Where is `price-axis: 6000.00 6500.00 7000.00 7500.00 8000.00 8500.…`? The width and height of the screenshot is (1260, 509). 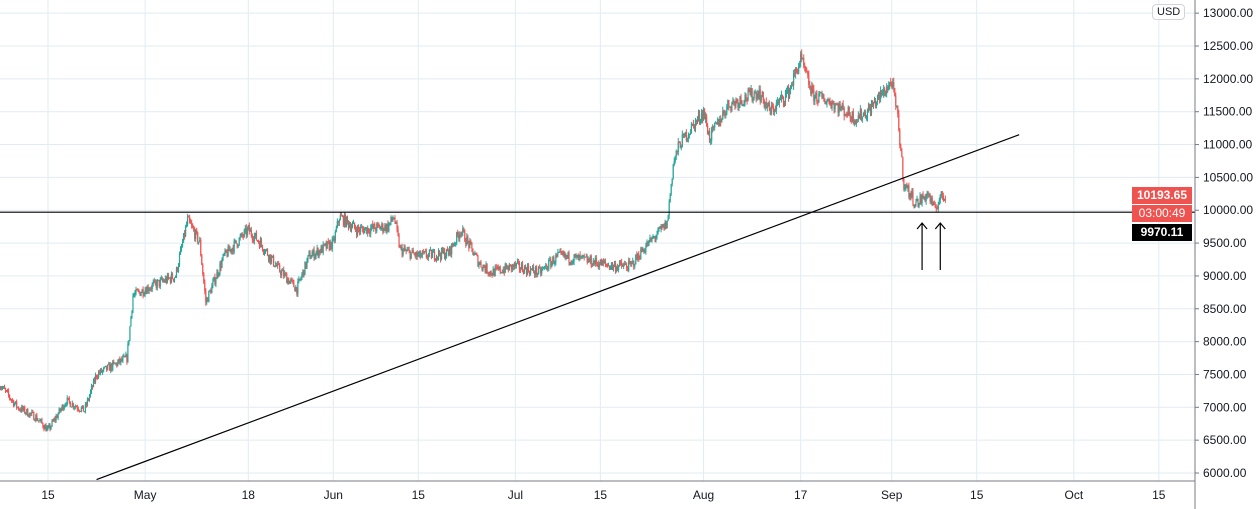
price-axis: 6000.00 6500.00 7000.00 7500.00 8000.00 8500.… is located at coordinates (1224, 243).